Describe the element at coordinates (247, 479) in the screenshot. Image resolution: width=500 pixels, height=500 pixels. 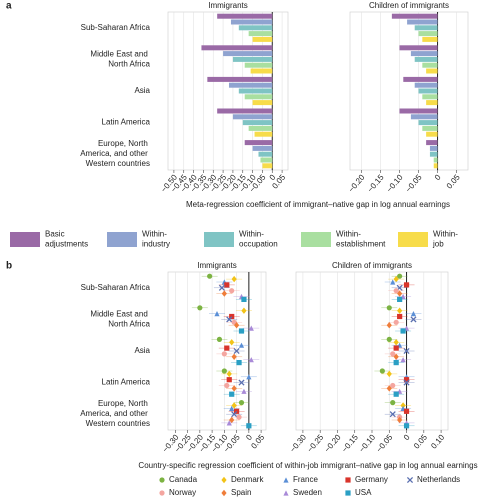
I see `legend-label: Denmark` at that location.